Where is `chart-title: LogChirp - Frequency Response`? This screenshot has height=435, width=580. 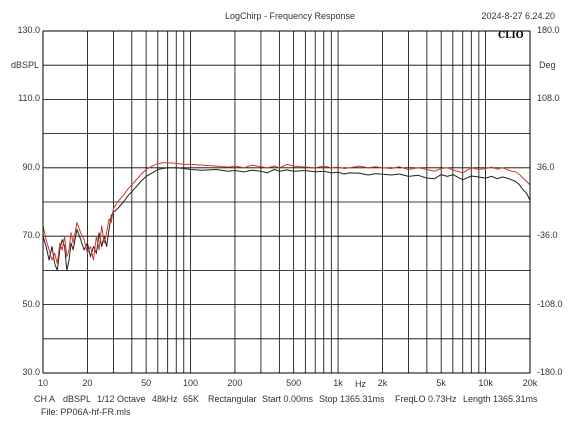 chart-title: LogChirp - Frequency Response is located at coordinates (290, 16).